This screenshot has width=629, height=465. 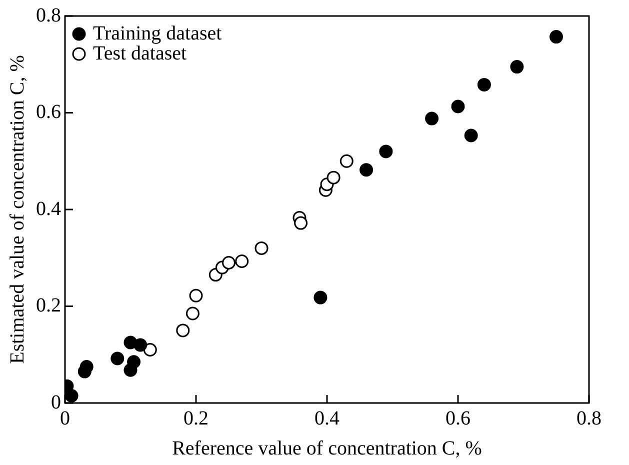 I want to click on x-tick-label: 0.6, so click(x=458, y=418).